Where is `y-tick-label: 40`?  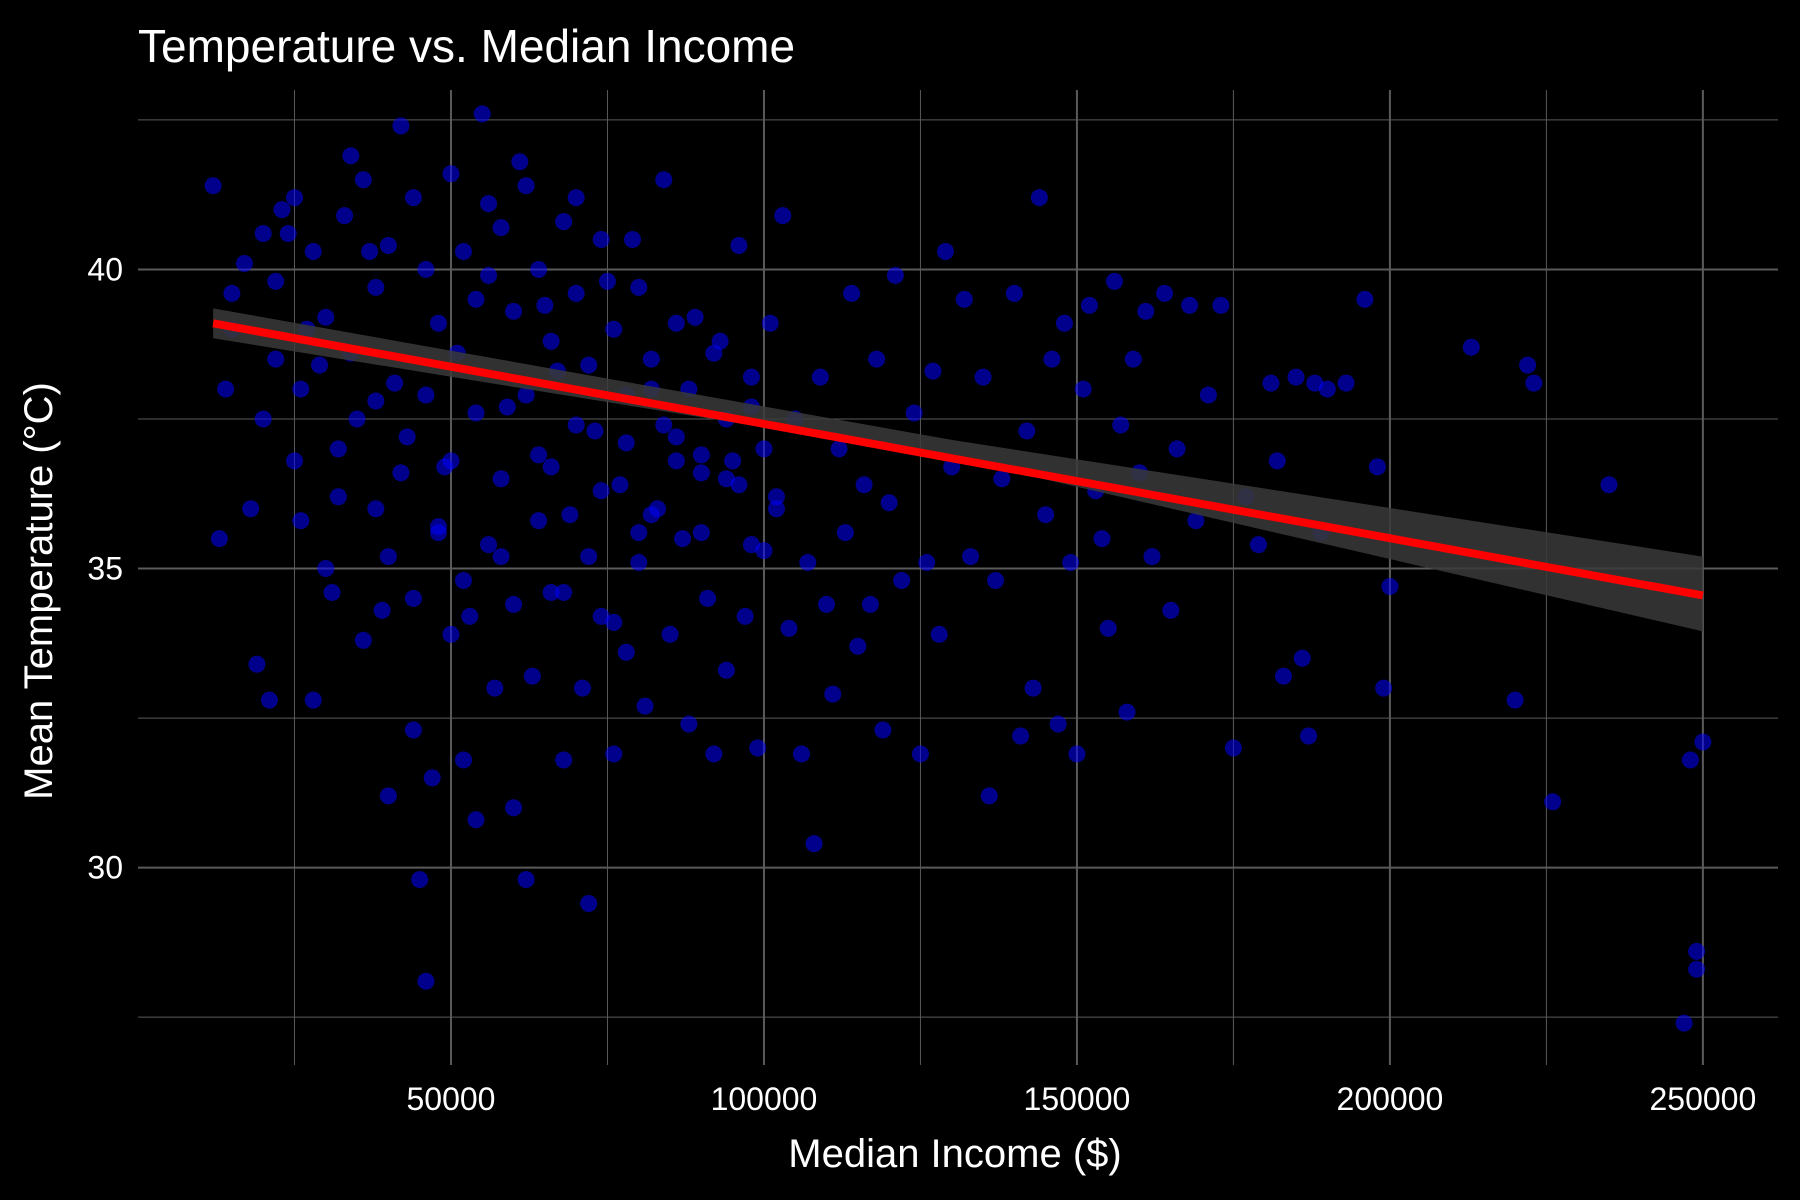
y-tick-label: 40 is located at coordinates (105, 269).